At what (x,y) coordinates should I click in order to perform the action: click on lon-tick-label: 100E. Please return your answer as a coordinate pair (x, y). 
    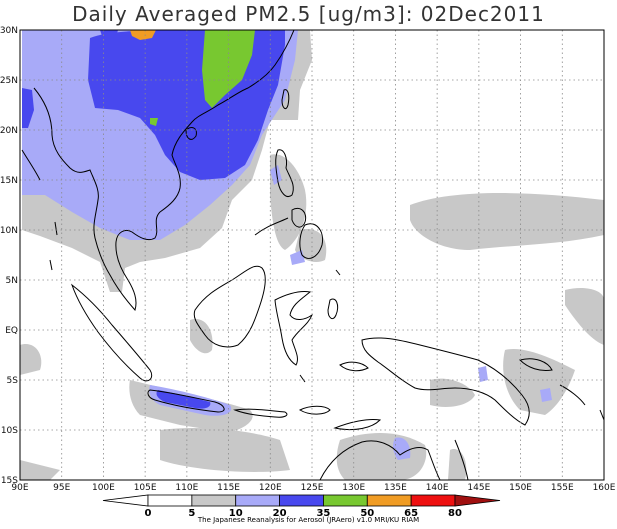
    Looking at the image, I should click on (103, 488).